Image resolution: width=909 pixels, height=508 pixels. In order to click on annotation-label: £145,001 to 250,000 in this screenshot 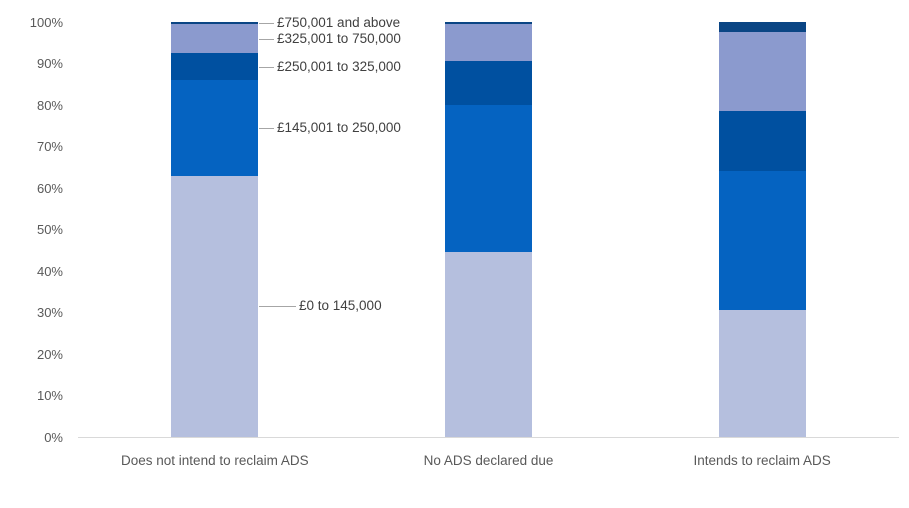, I will do `click(339, 127)`.